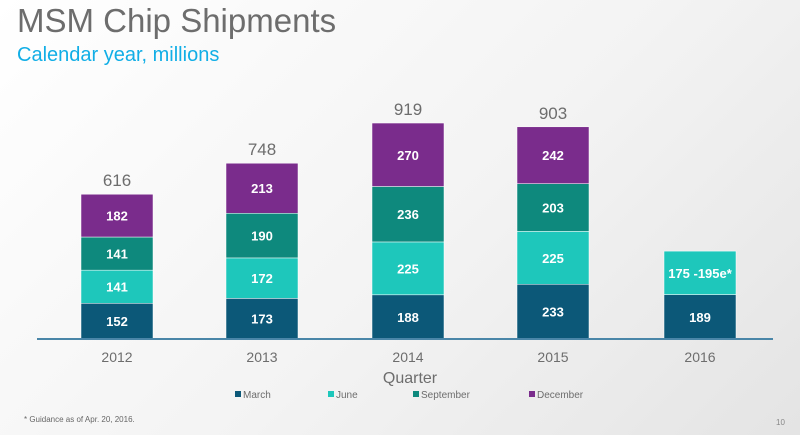 This screenshot has height=435, width=800. Describe the element at coordinates (699, 357) in the screenshot. I see `x-tick-label: 2016` at that location.